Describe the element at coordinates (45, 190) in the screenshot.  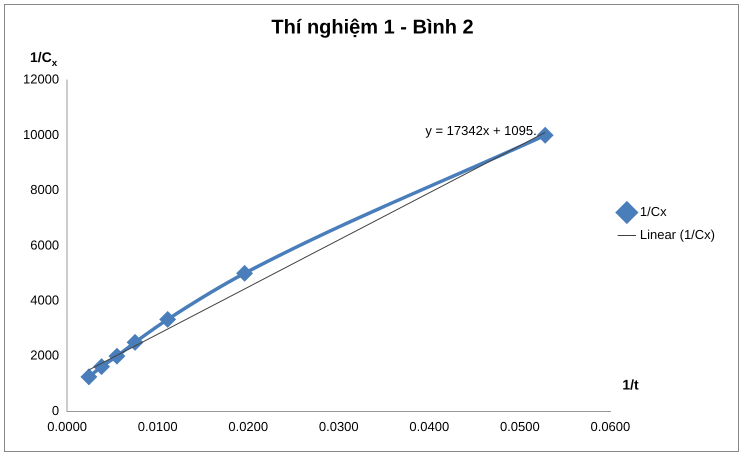
I see `y-tick-label: 8000` at that location.